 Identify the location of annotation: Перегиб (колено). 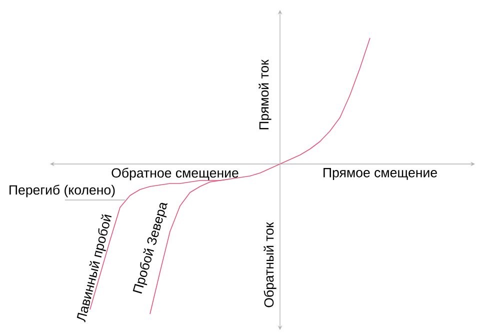
(62, 191).